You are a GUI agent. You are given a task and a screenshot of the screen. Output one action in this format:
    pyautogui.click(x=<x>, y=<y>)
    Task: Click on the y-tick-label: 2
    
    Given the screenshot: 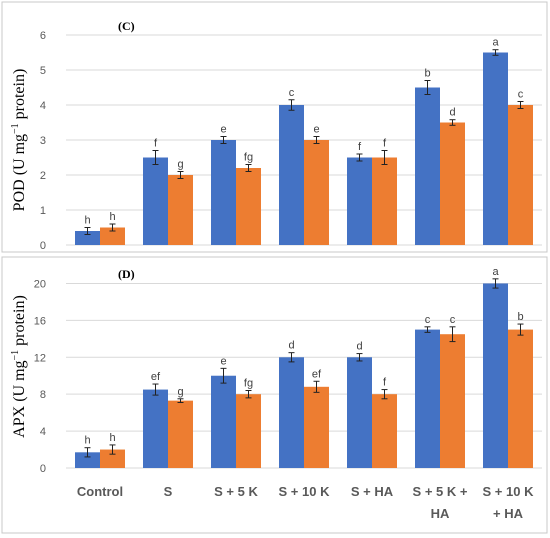 What is the action you would take?
    pyautogui.click(x=43, y=176)
    